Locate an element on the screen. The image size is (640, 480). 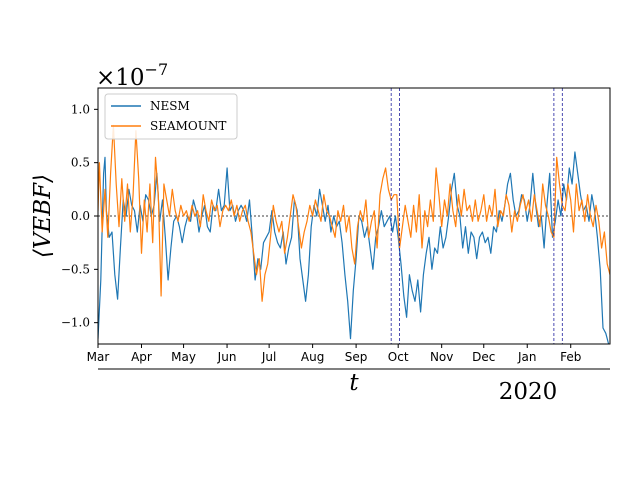
legend-label-nesm: NESM is located at coordinates (170, 106).